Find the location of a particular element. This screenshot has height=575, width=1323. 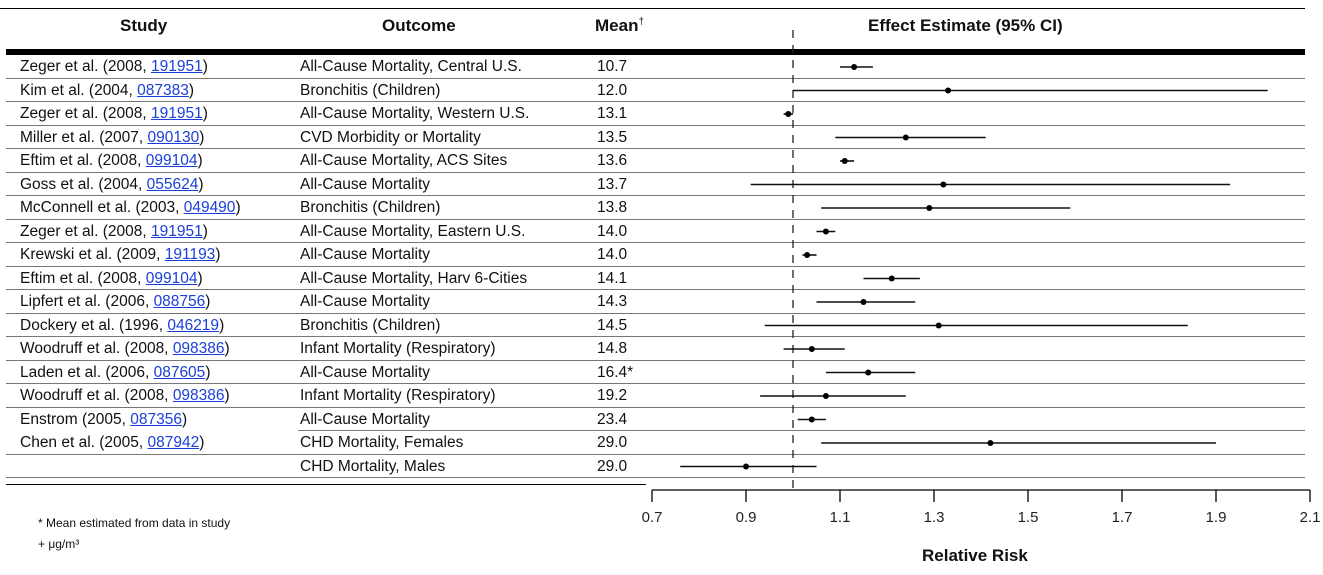

outcome-cell: All-Cause Mortality, Harv 6-Cities is located at coordinates (414, 278).